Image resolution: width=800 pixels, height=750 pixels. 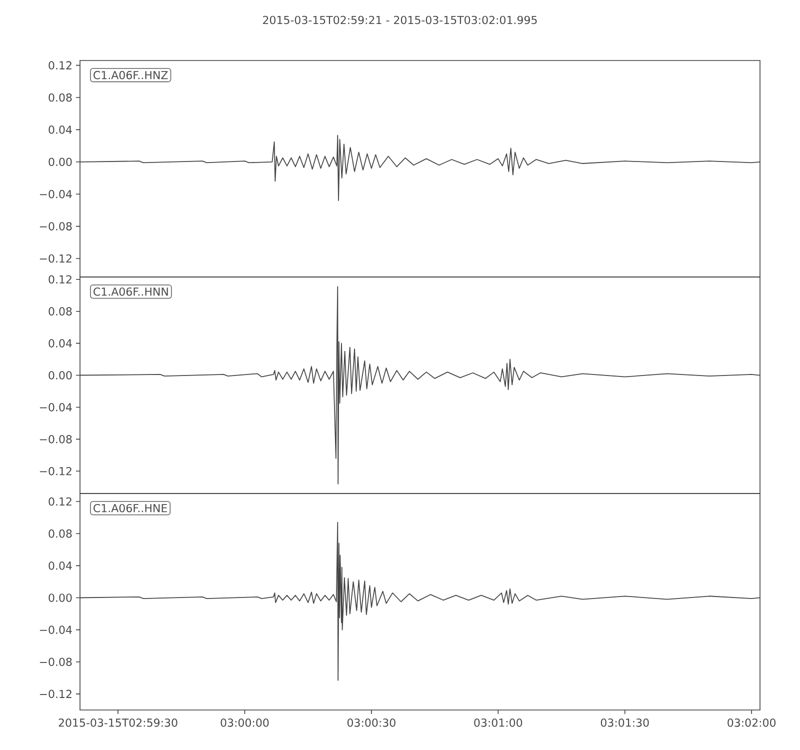 What do you see at coordinates (498, 722) in the screenshot?
I see `x-tick-label: 03:01:00` at bounding box center [498, 722].